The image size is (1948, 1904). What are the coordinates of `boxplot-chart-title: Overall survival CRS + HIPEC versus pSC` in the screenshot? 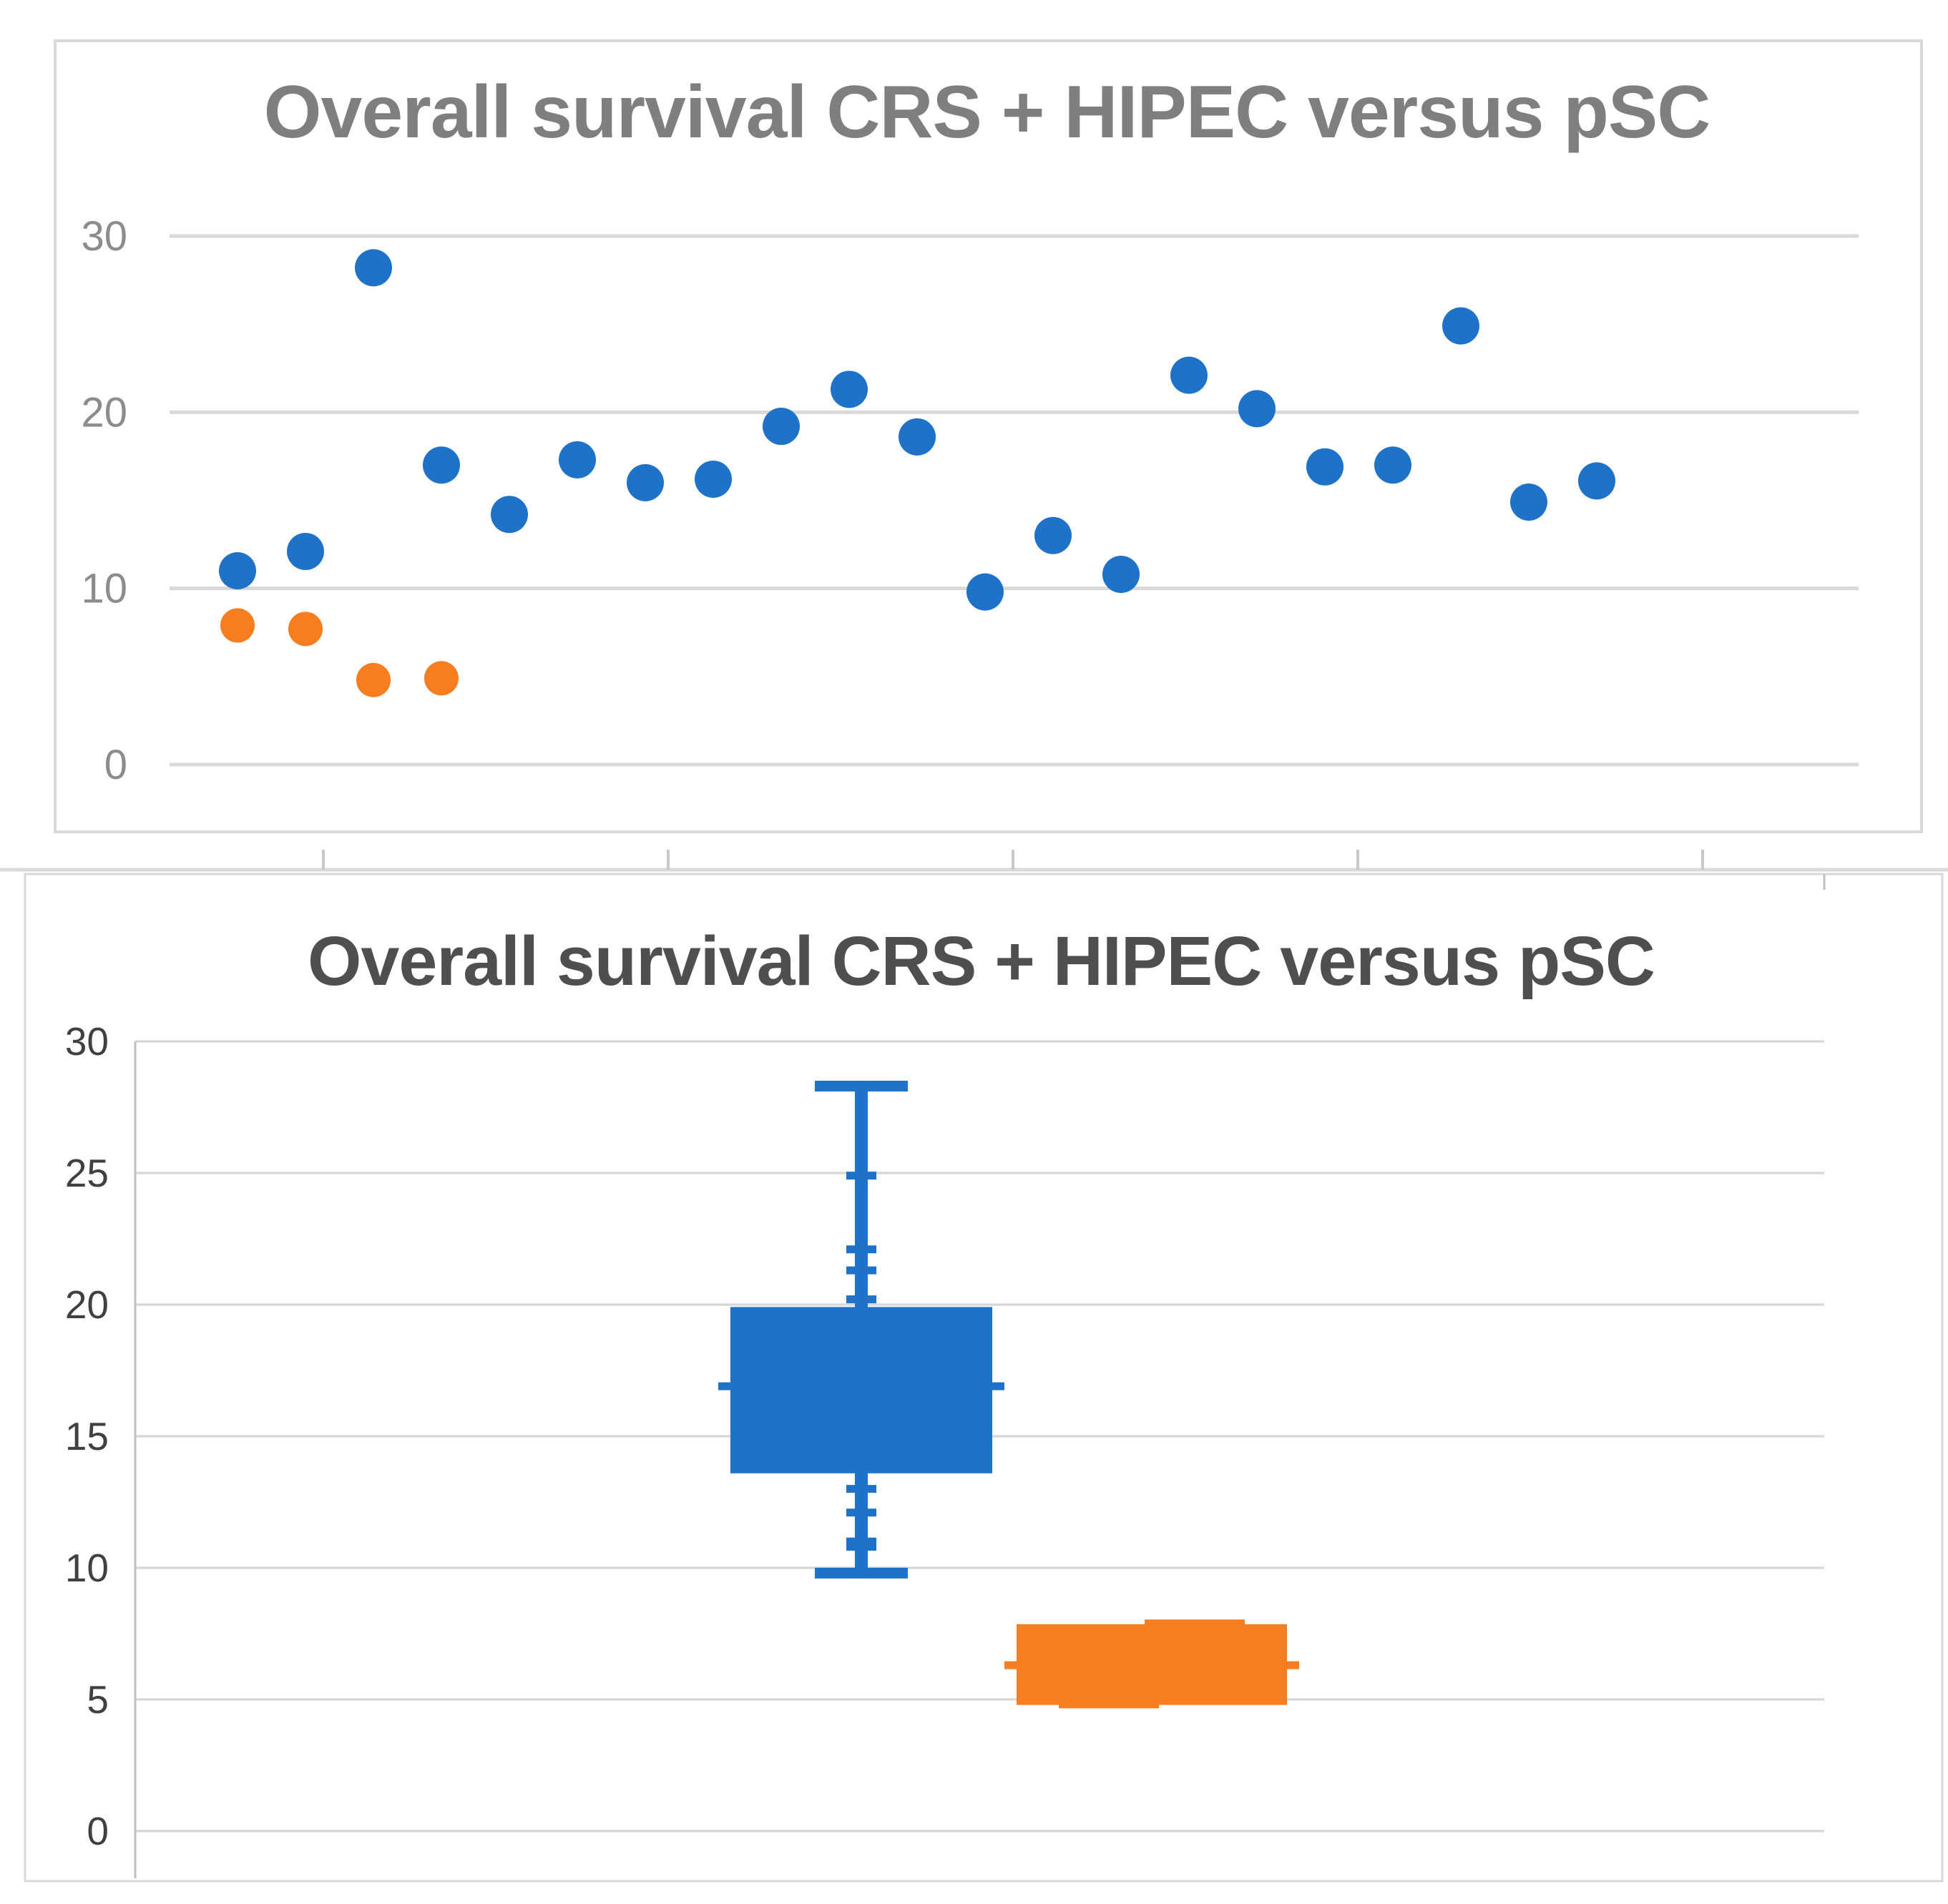 It's located at (981, 961).